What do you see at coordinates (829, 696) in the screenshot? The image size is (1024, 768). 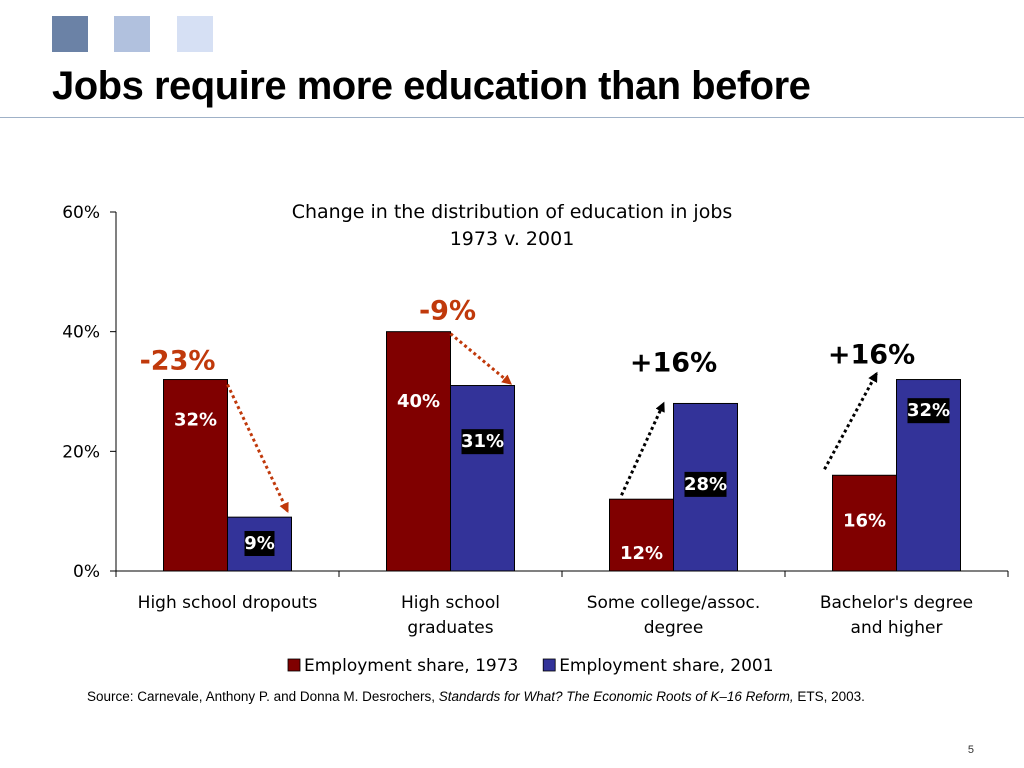 I see `source-suffix: ETS, 2003.` at bounding box center [829, 696].